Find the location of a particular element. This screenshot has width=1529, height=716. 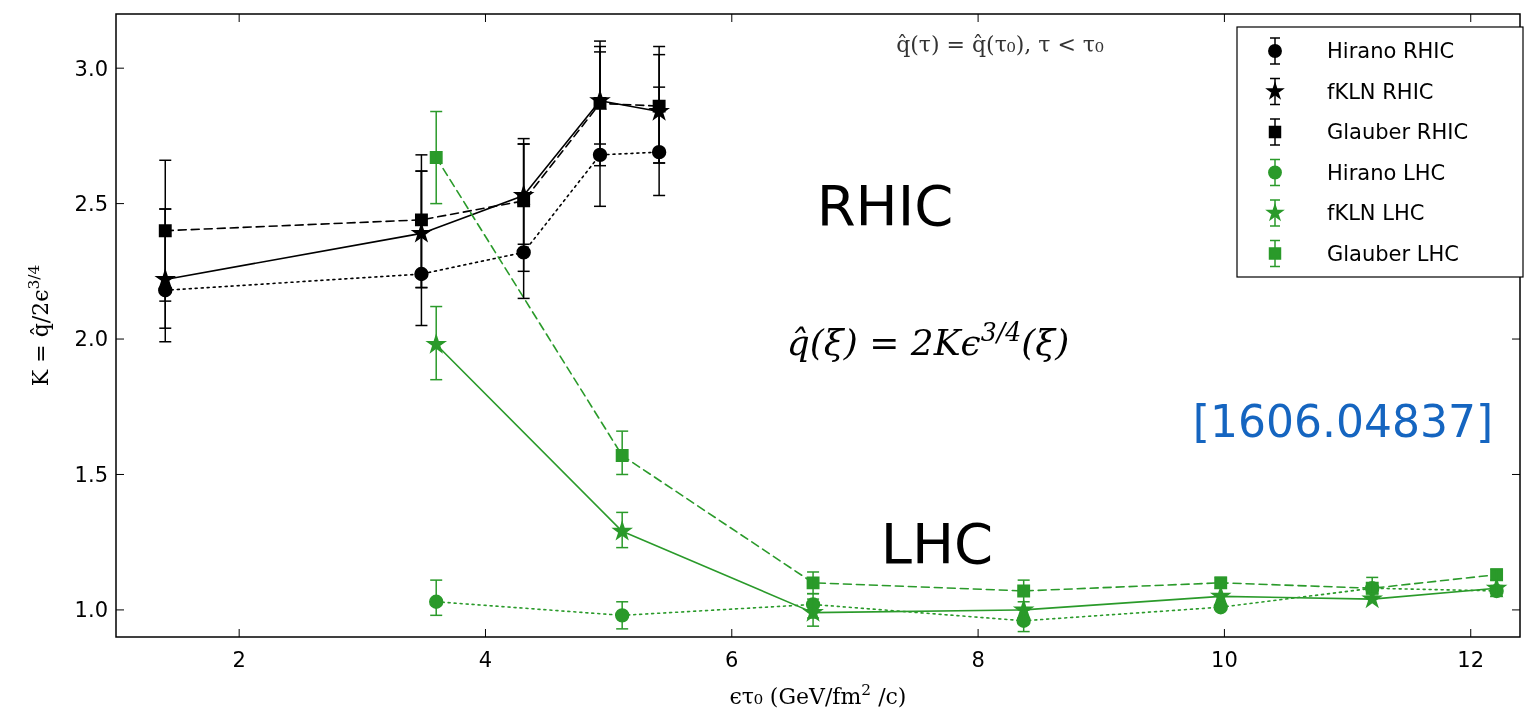

legend-label: Glauber RHIC is located at coordinates (1398, 132).